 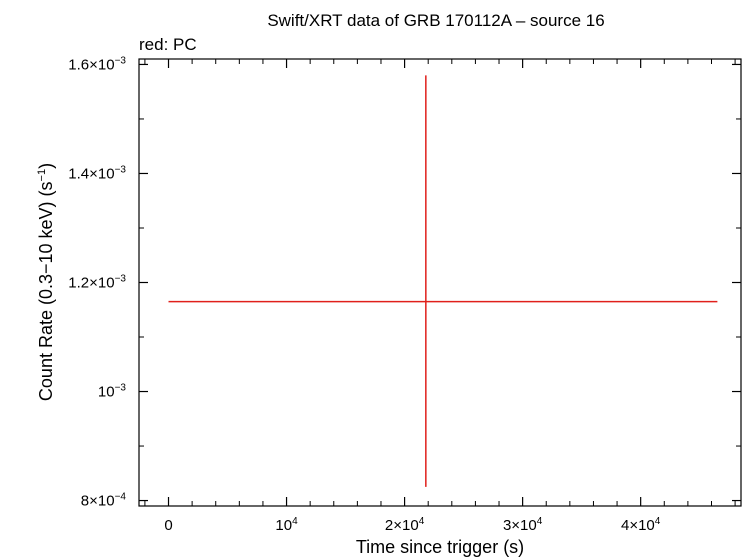 I want to click on y-tick-labels: 8×10⁻⁴ 10−3 1.2×10⁻³ 1.4×10⁻³ 1.6×10⁻³, so click(x=97, y=282).